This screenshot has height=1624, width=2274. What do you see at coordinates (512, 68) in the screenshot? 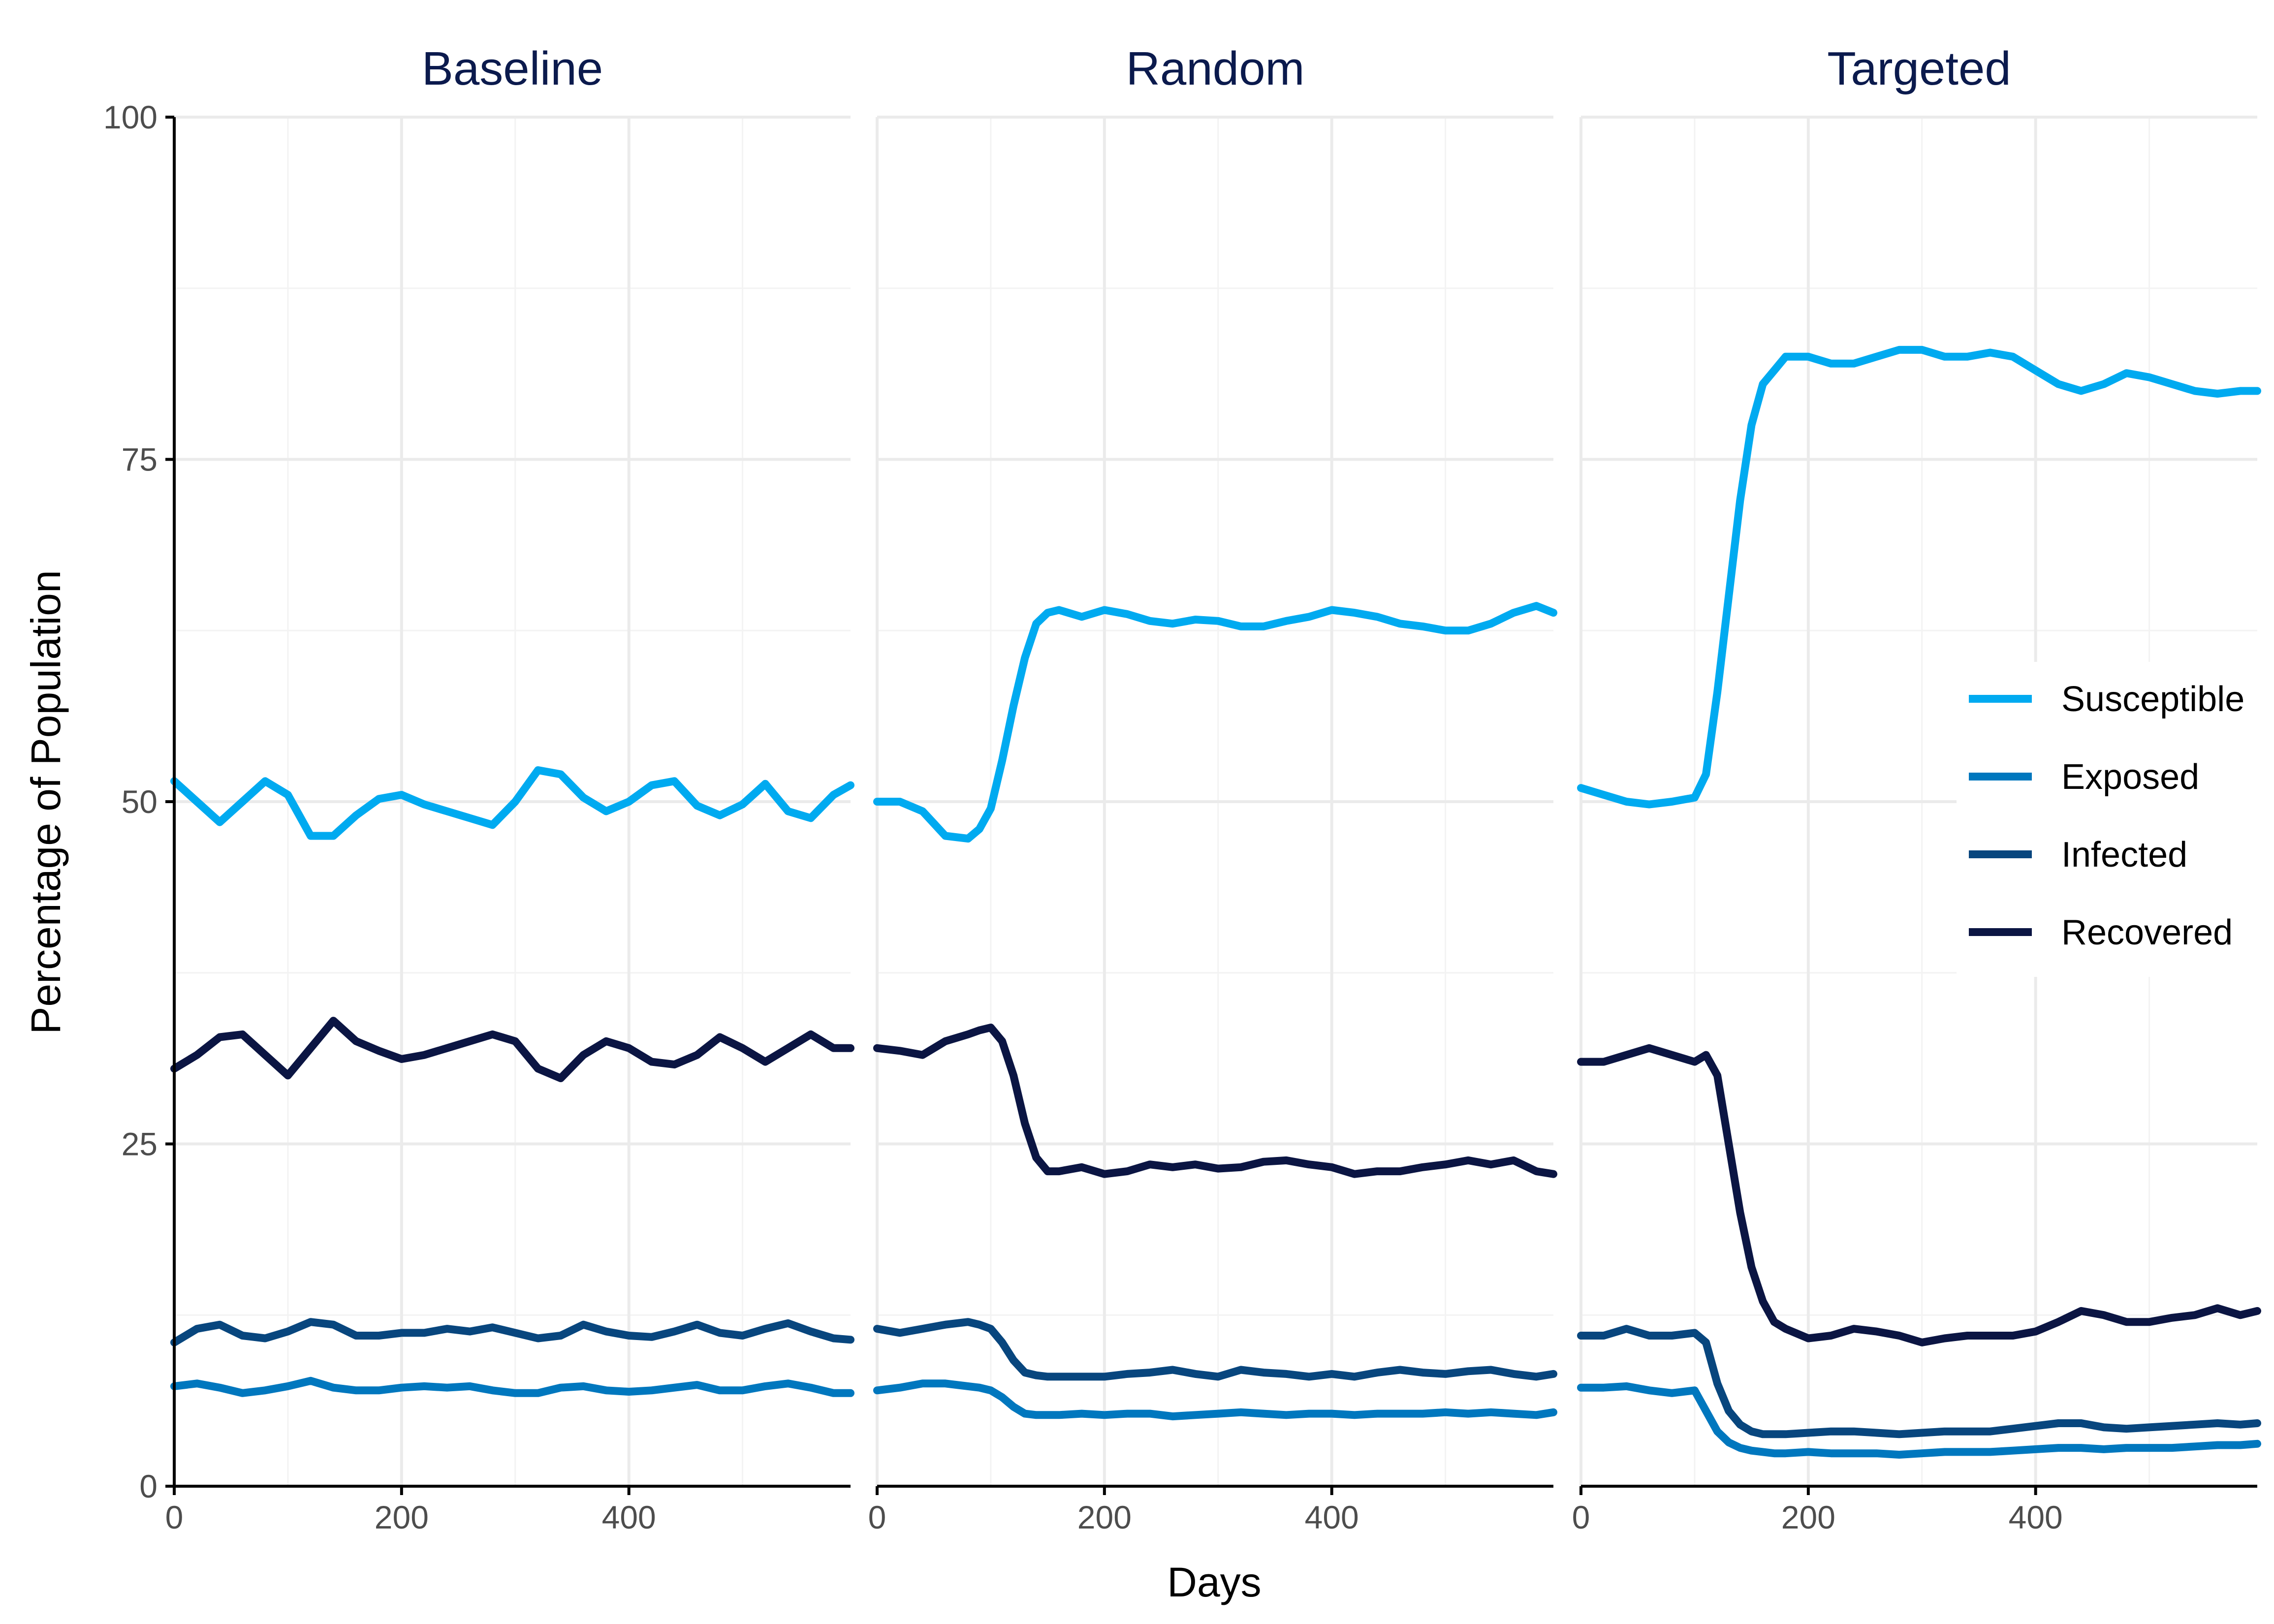
I see `panel-title: Baseline` at bounding box center [512, 68].